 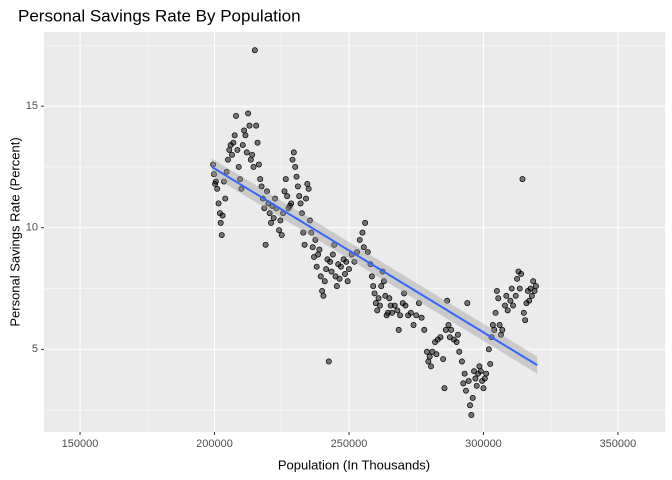 What do you see at coordinates (32, 106) in the screenshot?
I see `y-tick-label: 15` at bounding box center [32, 106].